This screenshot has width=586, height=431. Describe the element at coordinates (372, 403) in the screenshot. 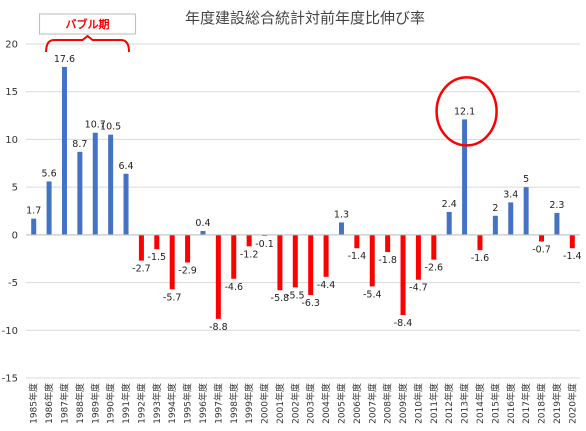

I see `x-tick-label: 2007年度` at that location.